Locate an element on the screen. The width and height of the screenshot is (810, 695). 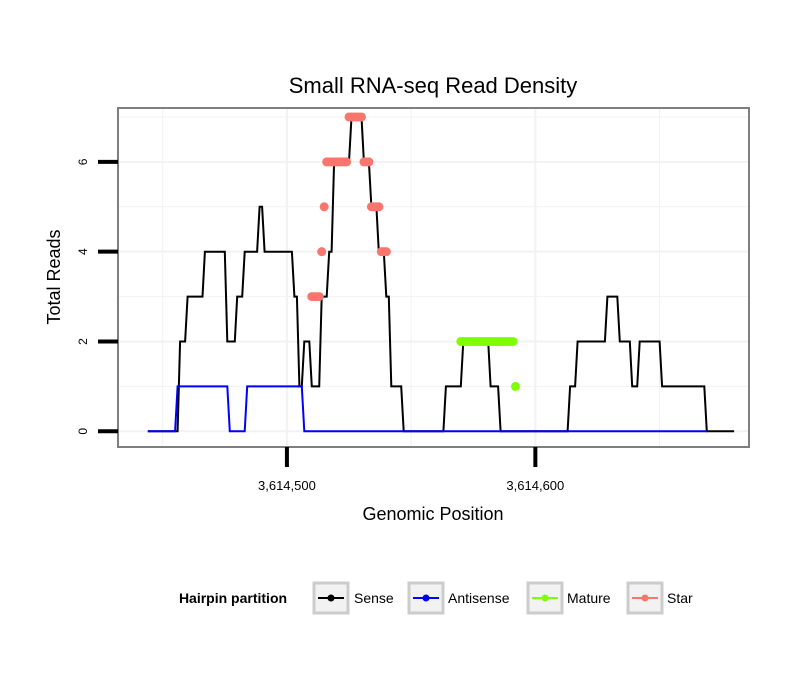
y-axis-tick-label: 2 is located at coordinates (83, 341).